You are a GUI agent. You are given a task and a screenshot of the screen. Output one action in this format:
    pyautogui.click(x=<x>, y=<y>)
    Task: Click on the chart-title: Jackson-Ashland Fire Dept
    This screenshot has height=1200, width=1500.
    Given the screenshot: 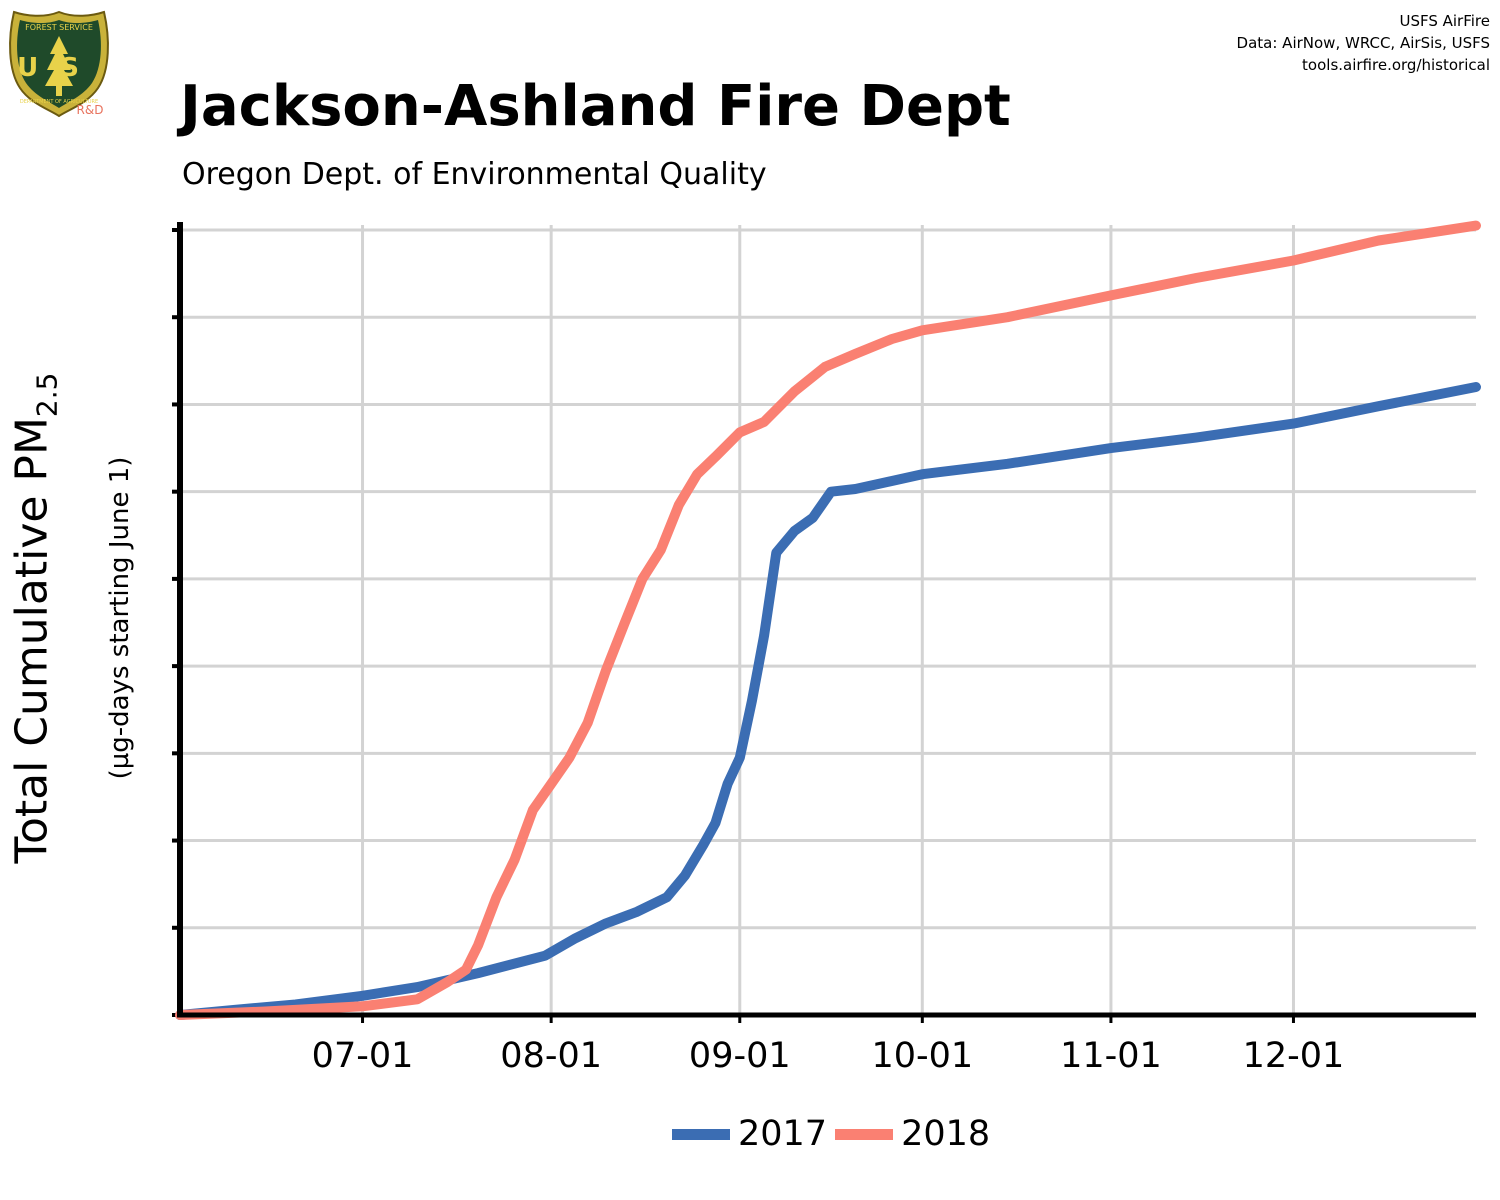 What is the action you would take?
    pyautogui.click(x=595, y=106)
    